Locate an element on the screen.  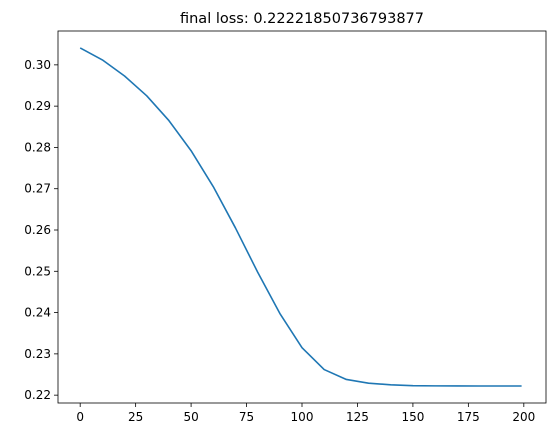
y-tick-label: 0.22 is located at coordinates (37, 395).